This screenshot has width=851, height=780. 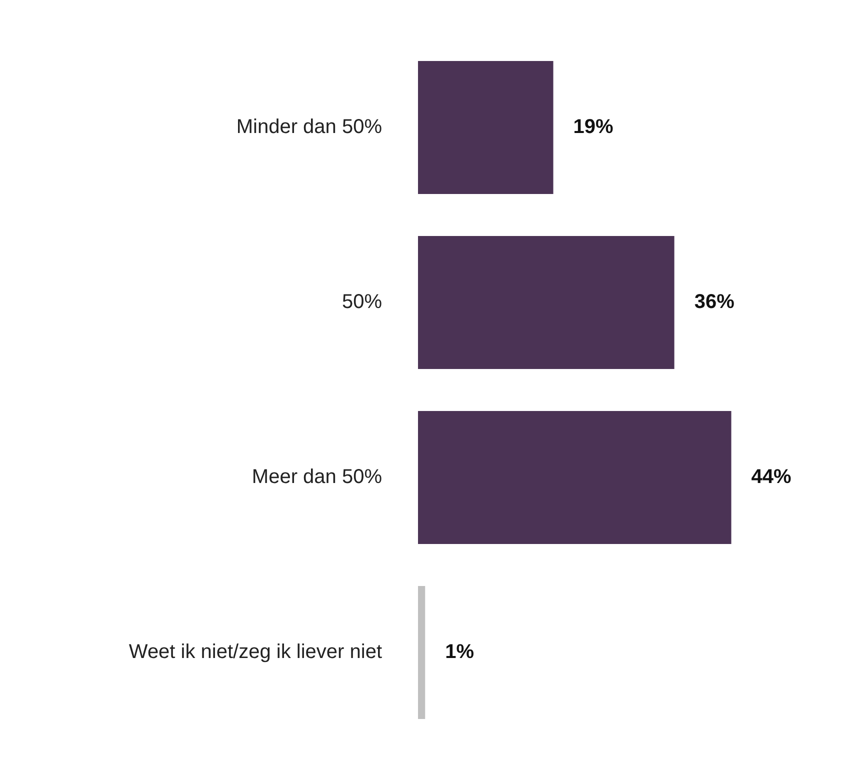 What do you see at coordinates (459, 652) in the screenshot?
I see `data-label: 1%` at bounding box center [459, 652].